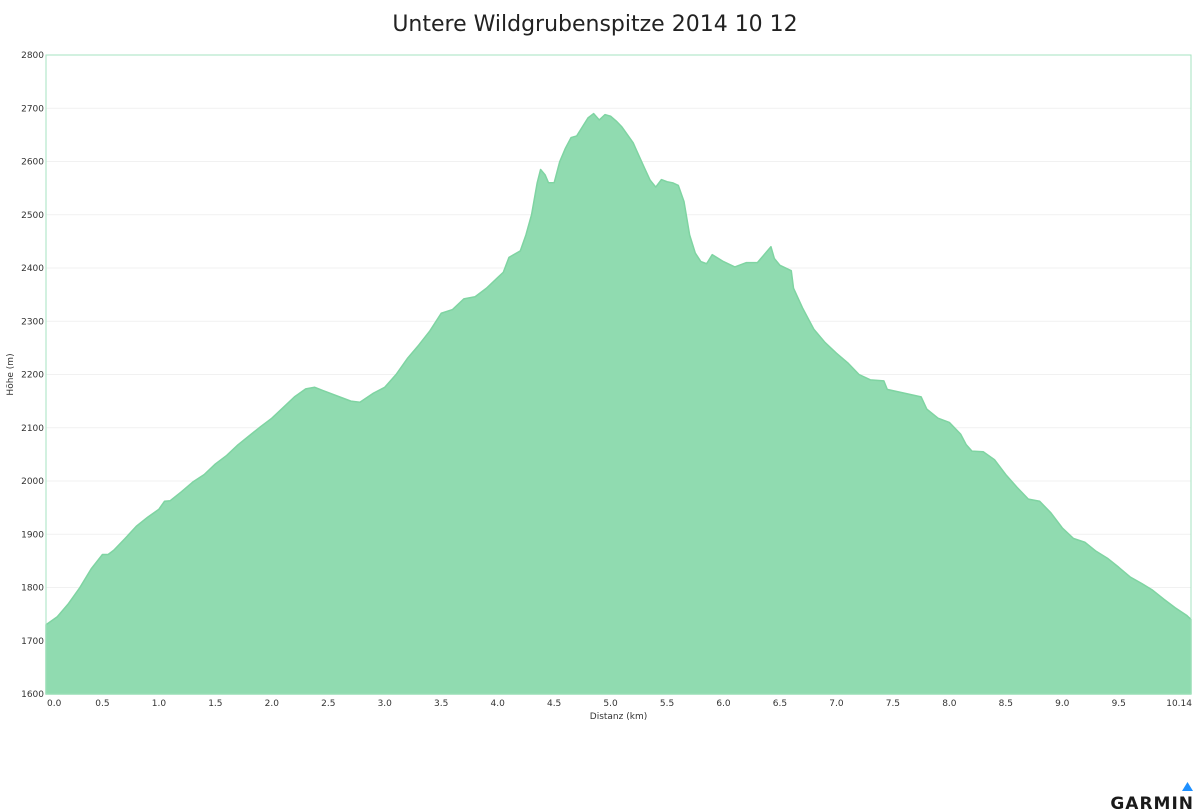  I want to click on x-tick-label: 2.0, so click(272, 704).